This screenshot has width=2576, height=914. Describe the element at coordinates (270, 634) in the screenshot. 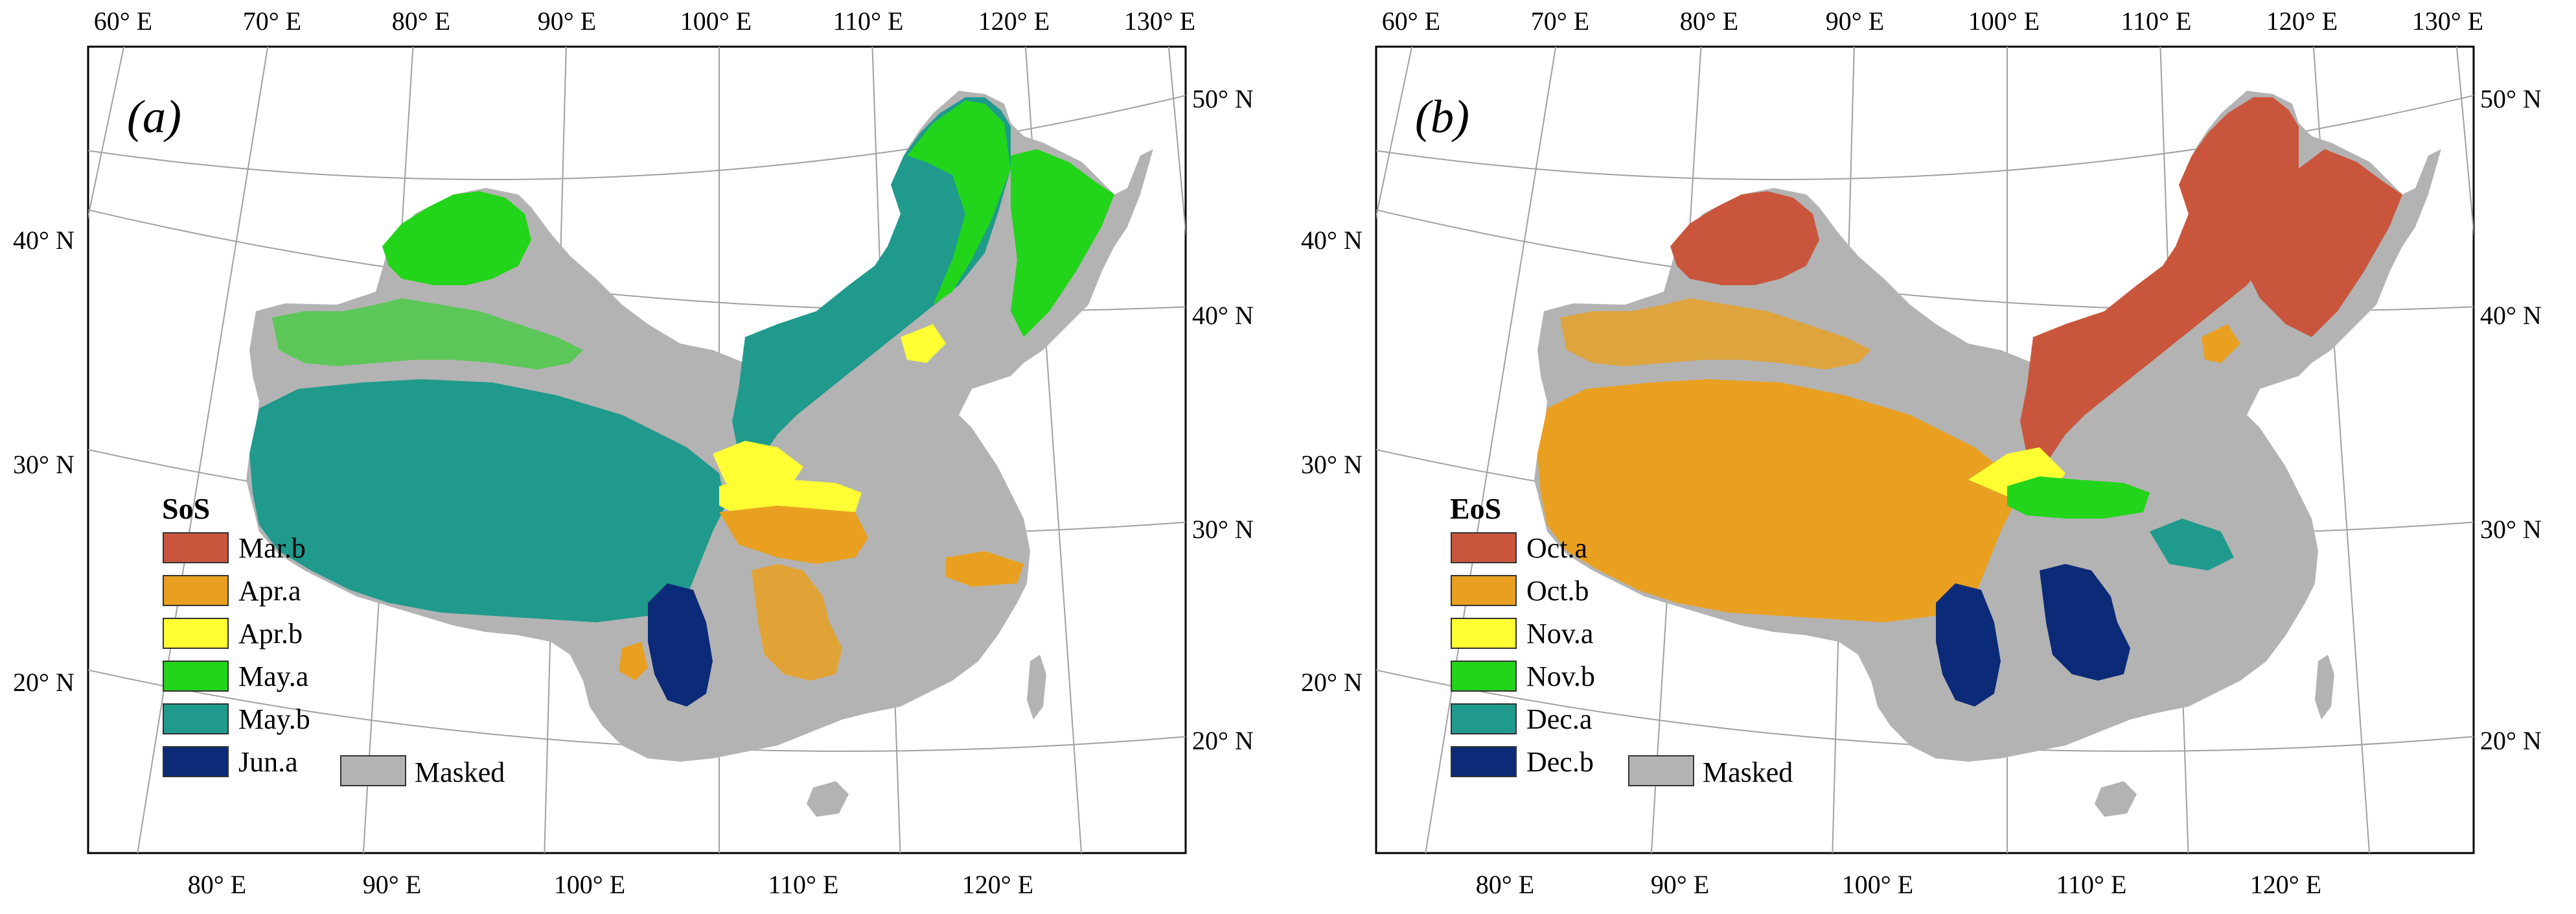

I see `legend-label: Apr.b` at that location.